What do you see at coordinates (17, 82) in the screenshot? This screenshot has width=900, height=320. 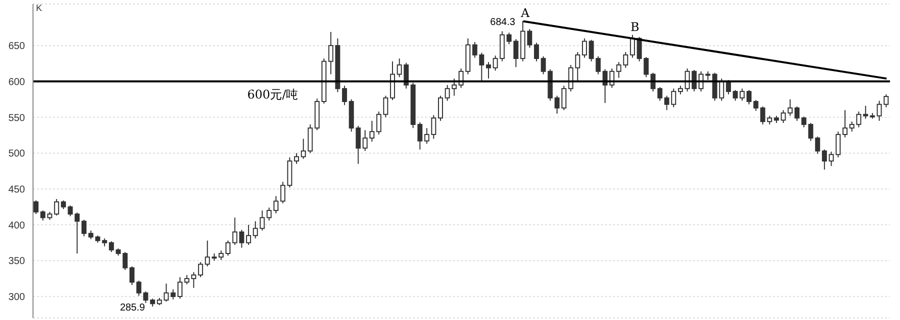 I see `y-tick-label: 600` at bounding box center [17, 82].